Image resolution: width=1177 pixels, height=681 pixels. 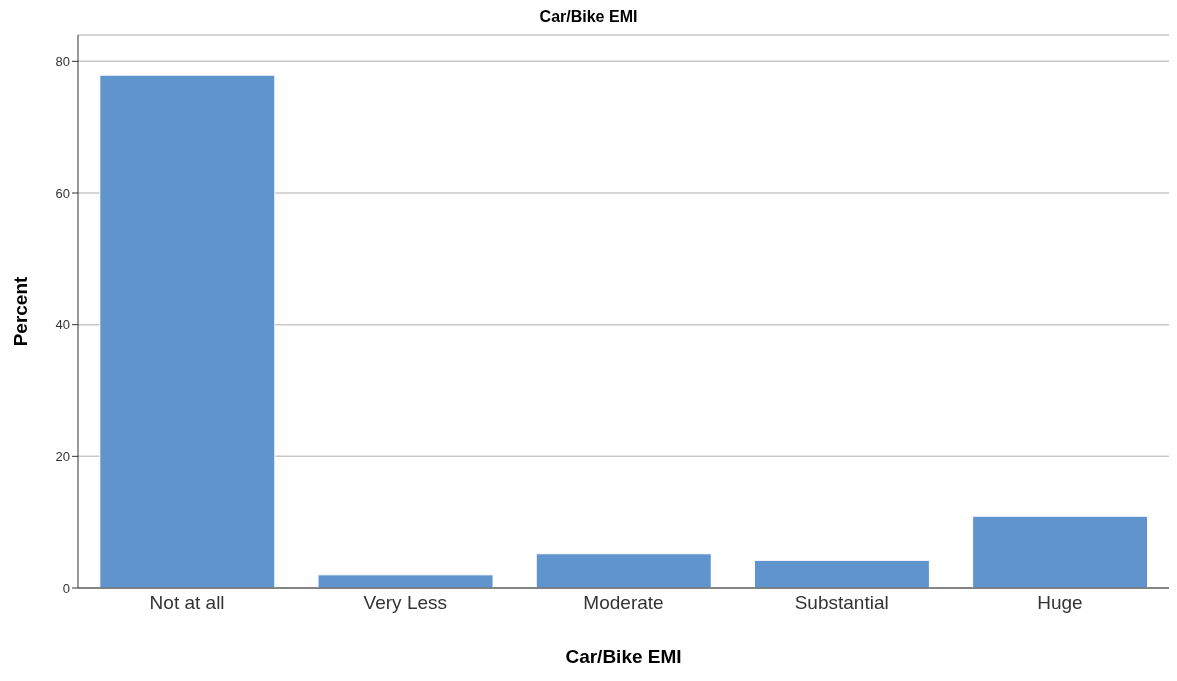 I want to click on x-tick-label: Very Less, so click(x=405, y=603).